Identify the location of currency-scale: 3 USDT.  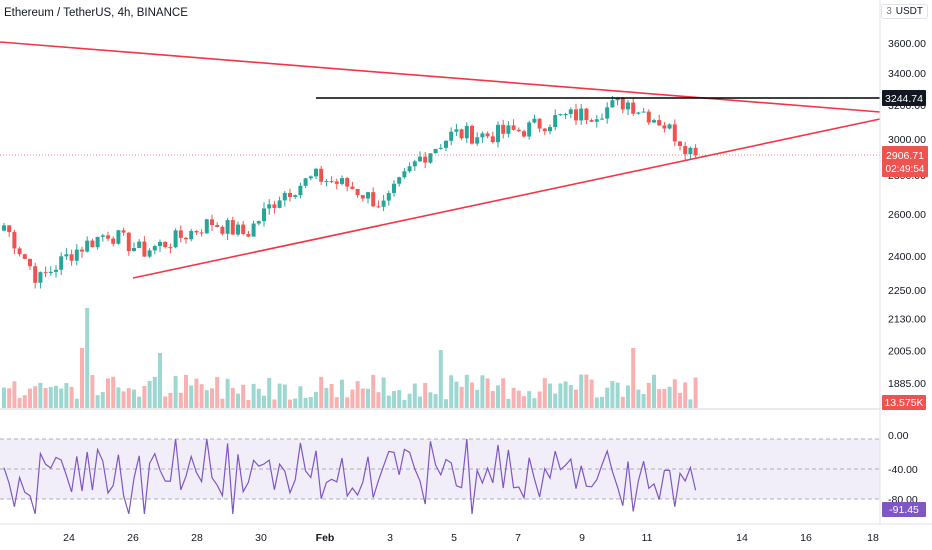
(904, 11).